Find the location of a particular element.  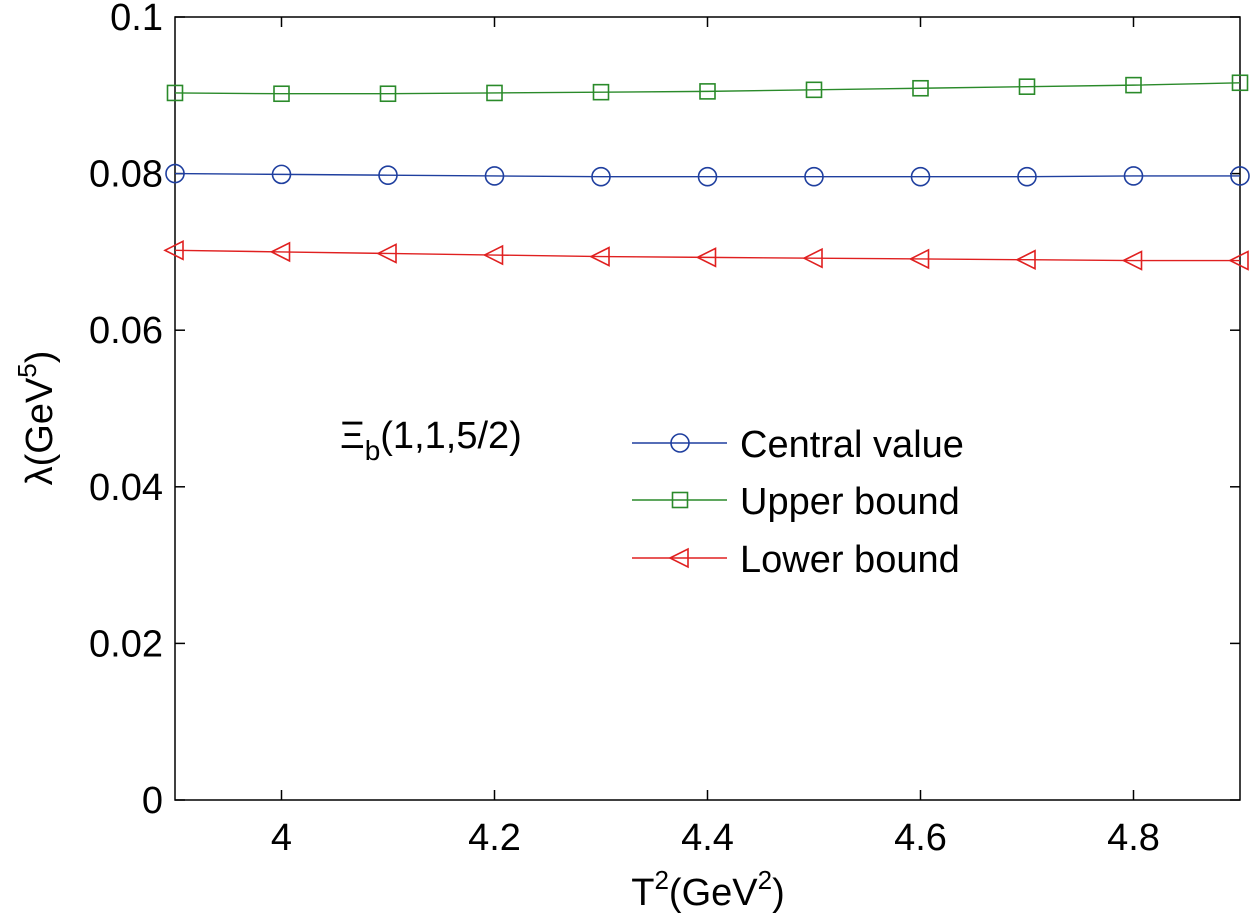

legend-item: Lower bound is located at coordinates (796, 560).